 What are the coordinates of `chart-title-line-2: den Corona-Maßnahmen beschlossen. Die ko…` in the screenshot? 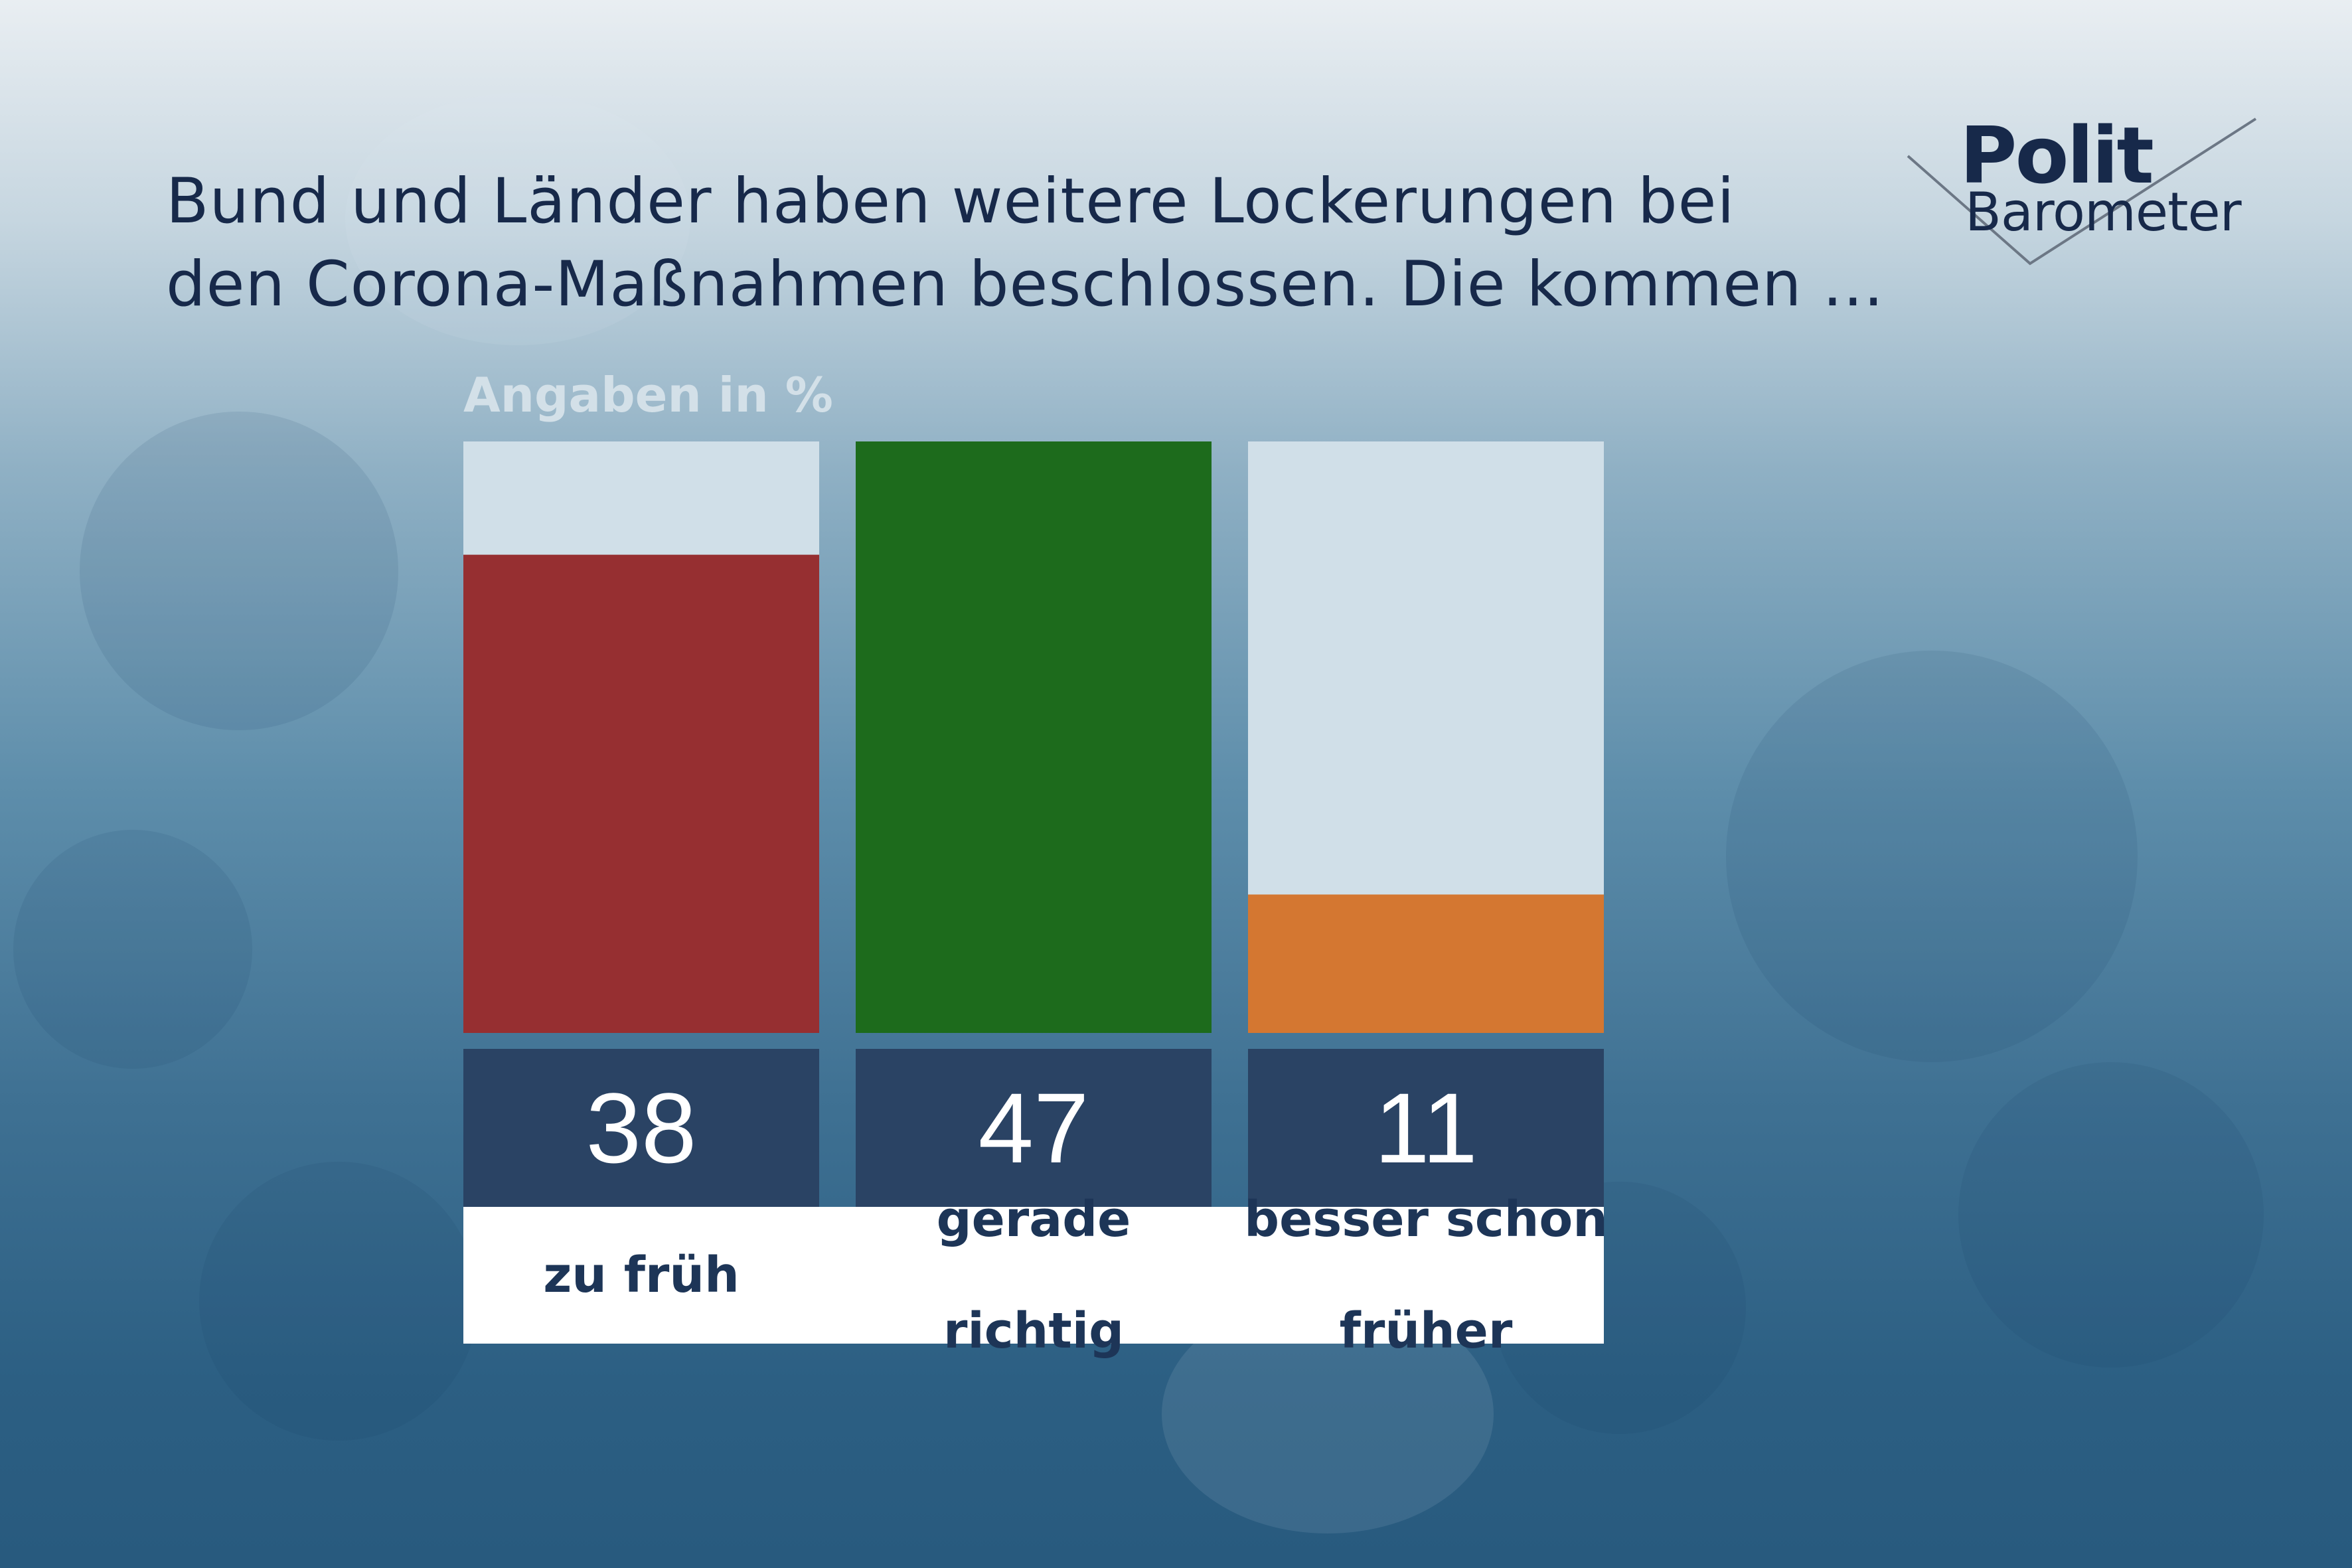 It's located at (1025, 284).